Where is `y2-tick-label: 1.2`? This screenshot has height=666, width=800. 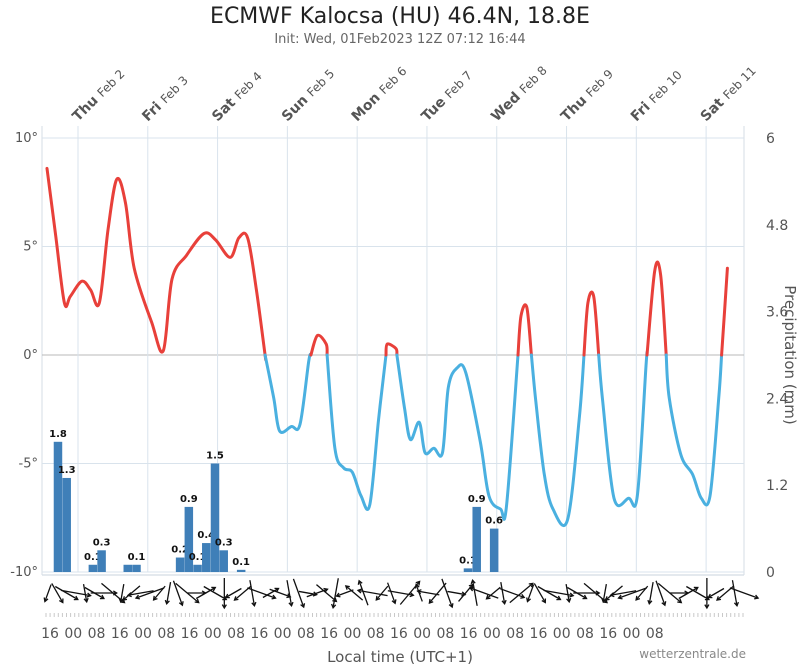 y2-tick-label: 1.2 is located at coordinates (777, 486).